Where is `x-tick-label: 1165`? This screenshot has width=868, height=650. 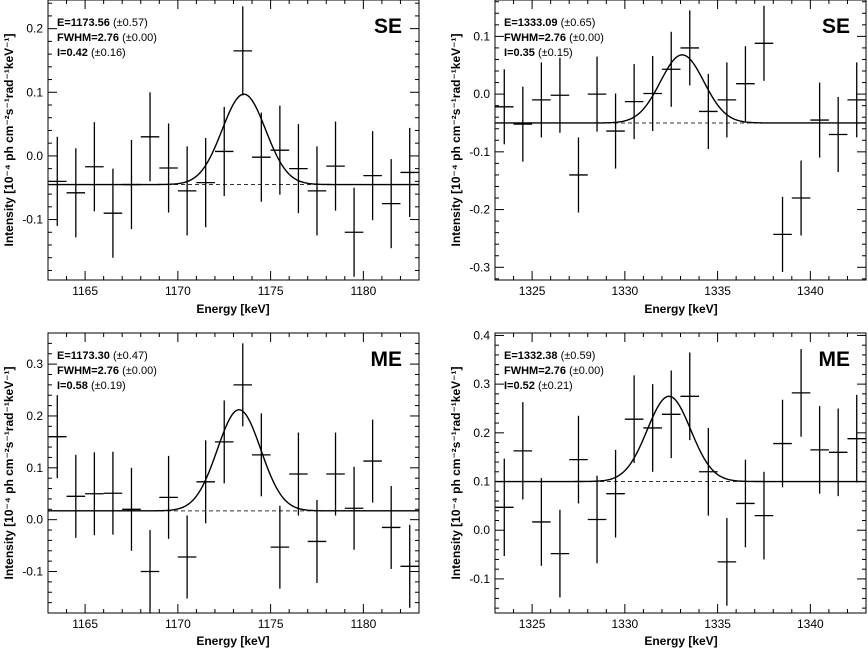
x-tick-label: 1165 is located at coordinates (85, 291).